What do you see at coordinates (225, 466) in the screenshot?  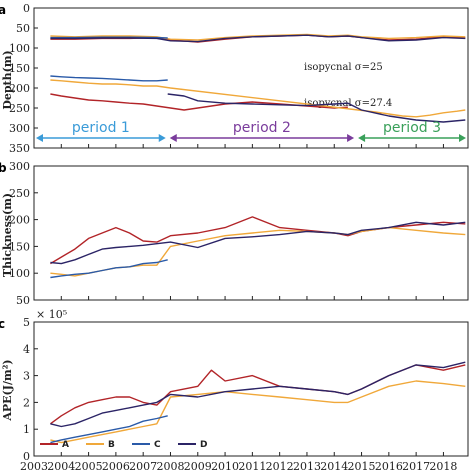 I see `xtick-label-2010: 2010` at bounding box center [225, 466].